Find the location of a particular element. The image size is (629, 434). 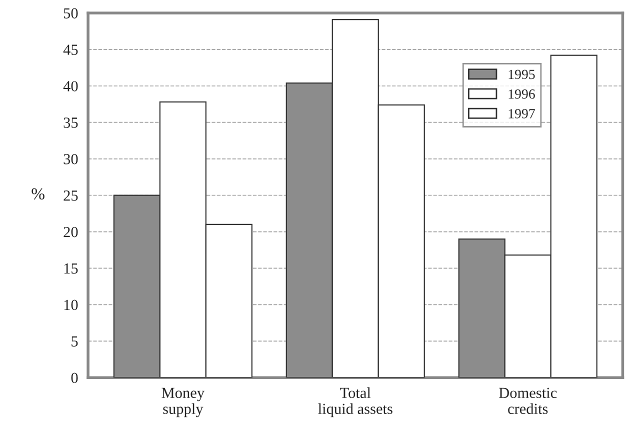

y-axis-title: % is located at coordinates (38, 194).